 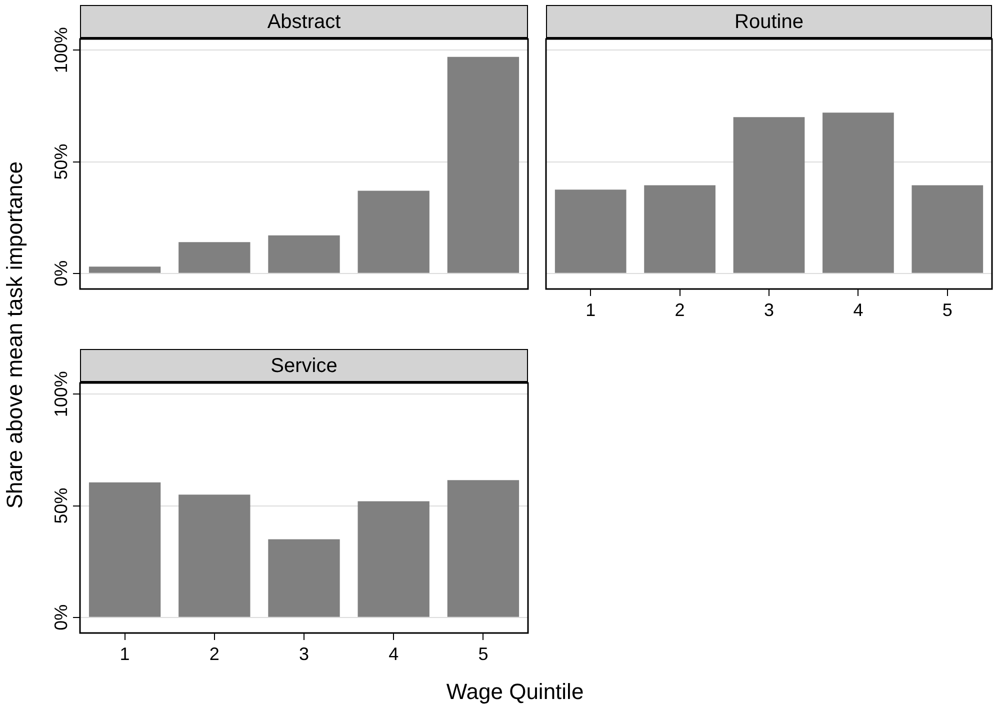 I want to click on y-axis-title: Share above mean task importance, so click(x=15, y=335).